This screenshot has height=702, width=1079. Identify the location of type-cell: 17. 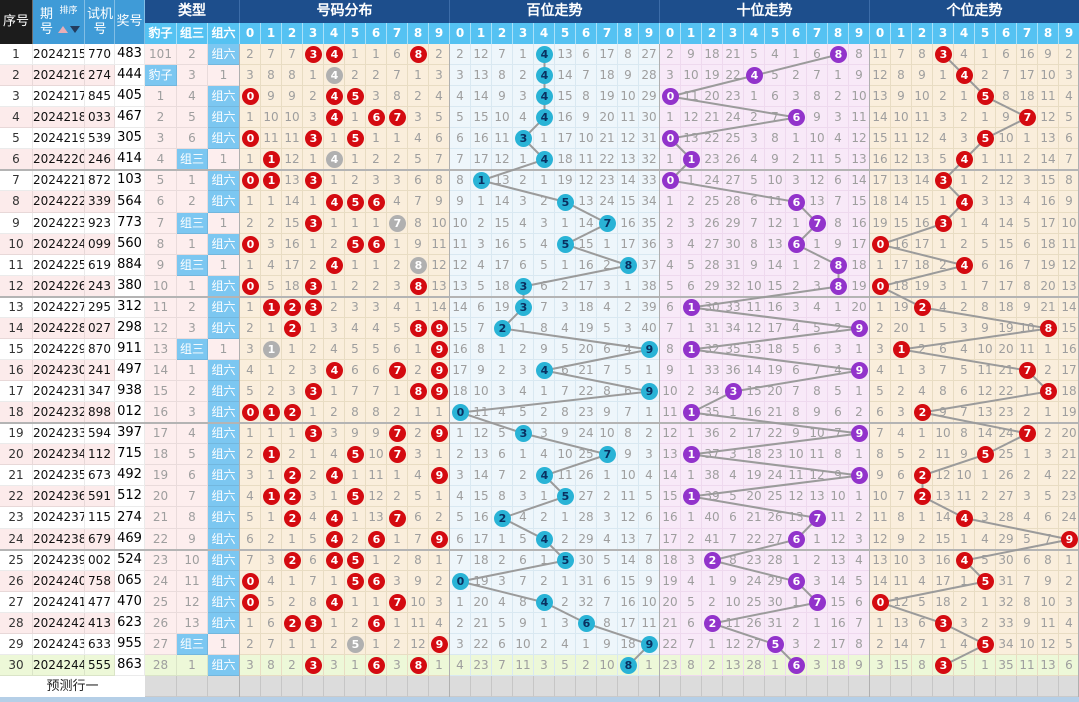
(161, 433).